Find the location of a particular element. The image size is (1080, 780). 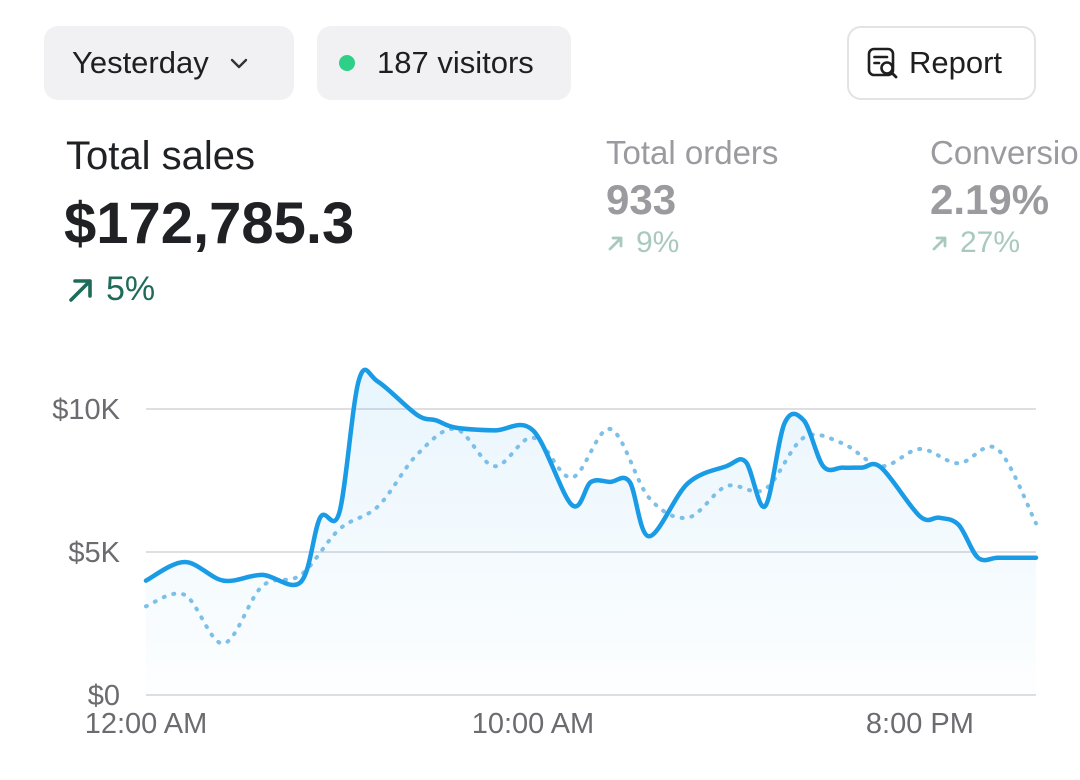

x-tick-label: 8:00 PM is located at coordinates (920, 724).